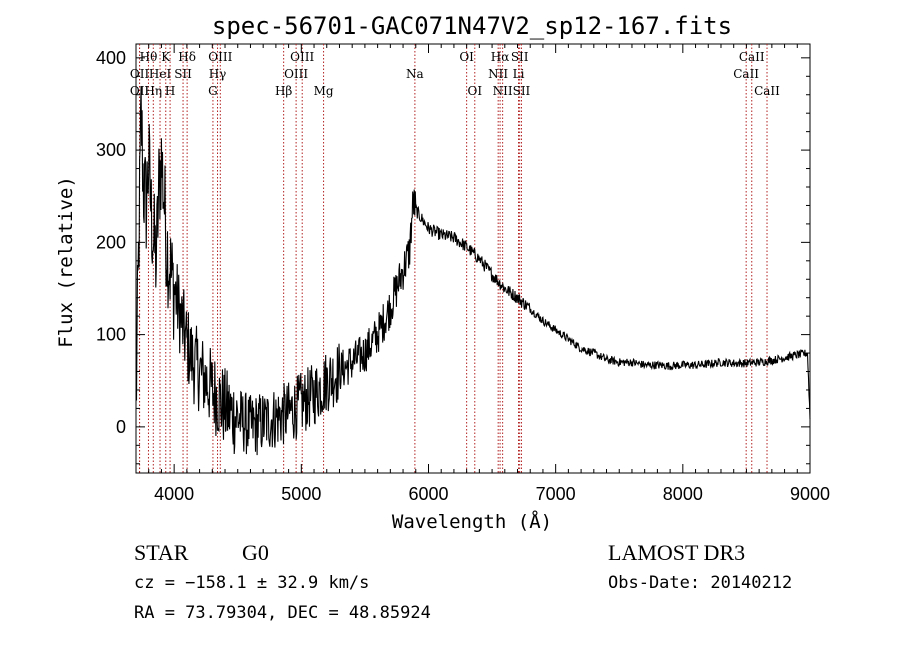  What do you see at coordinates (111, 335) in the screenshot?
I see `y-tick-label-1: 100` at bounding box center [111, 335].